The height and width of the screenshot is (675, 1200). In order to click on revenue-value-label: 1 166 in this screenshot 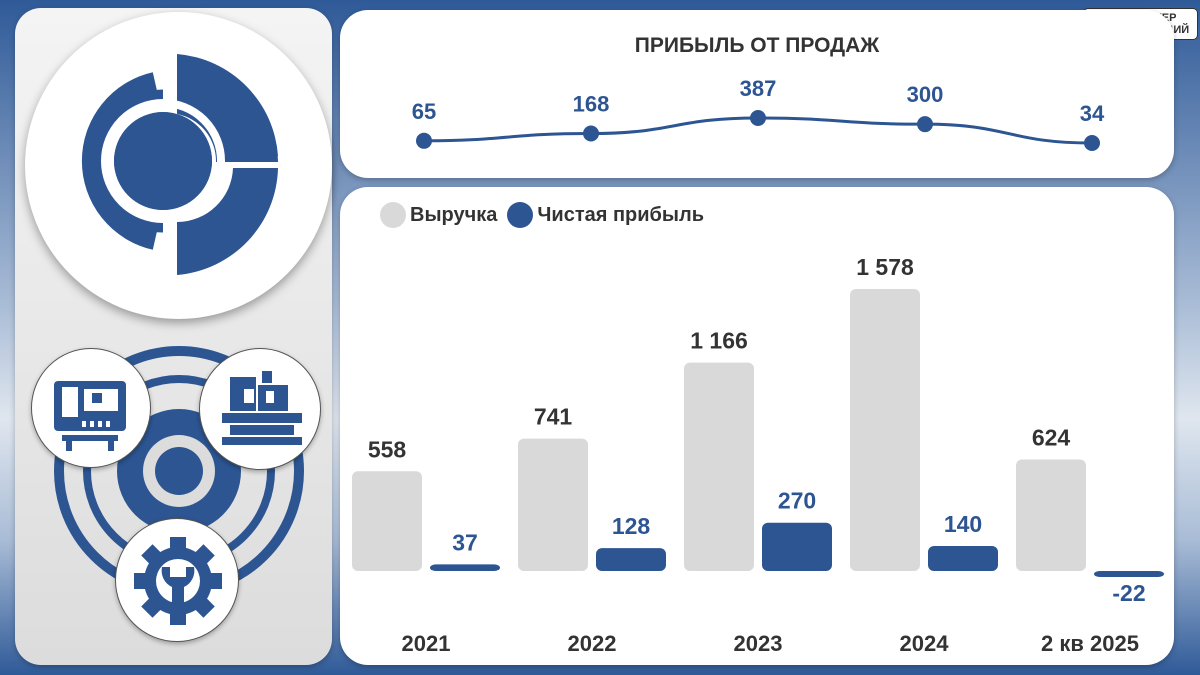, I will do `click(719, 341)`.